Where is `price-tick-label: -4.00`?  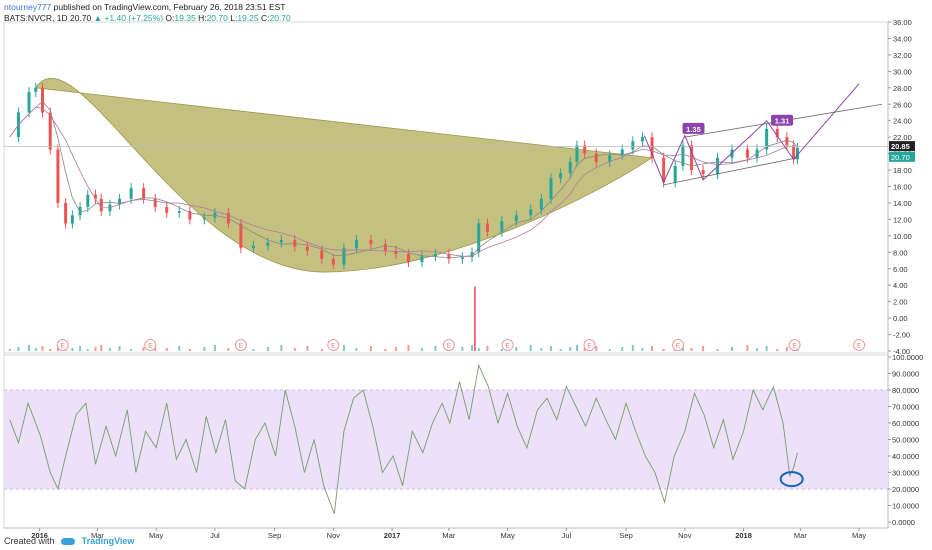 price-tick-label: -4.00 is located at coordinates (901, 351).